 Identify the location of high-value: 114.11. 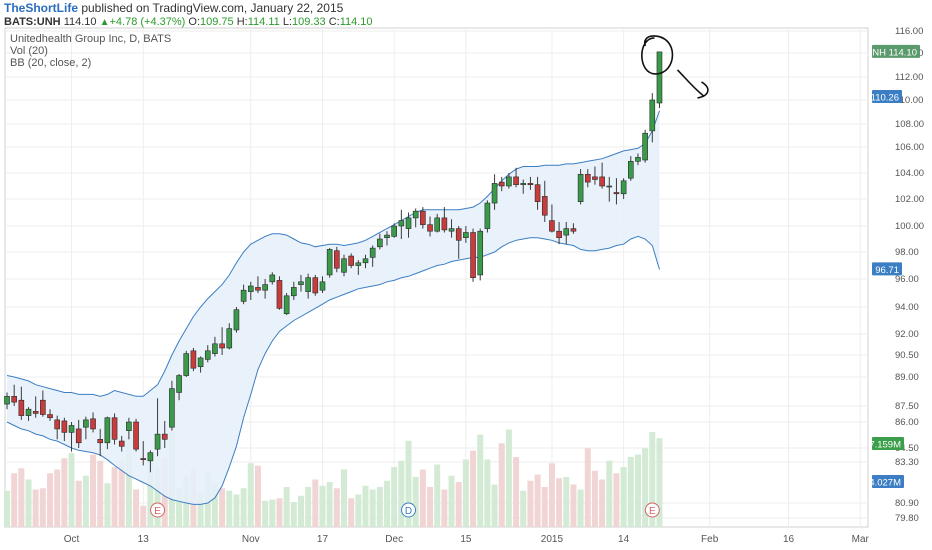
(263, 22).